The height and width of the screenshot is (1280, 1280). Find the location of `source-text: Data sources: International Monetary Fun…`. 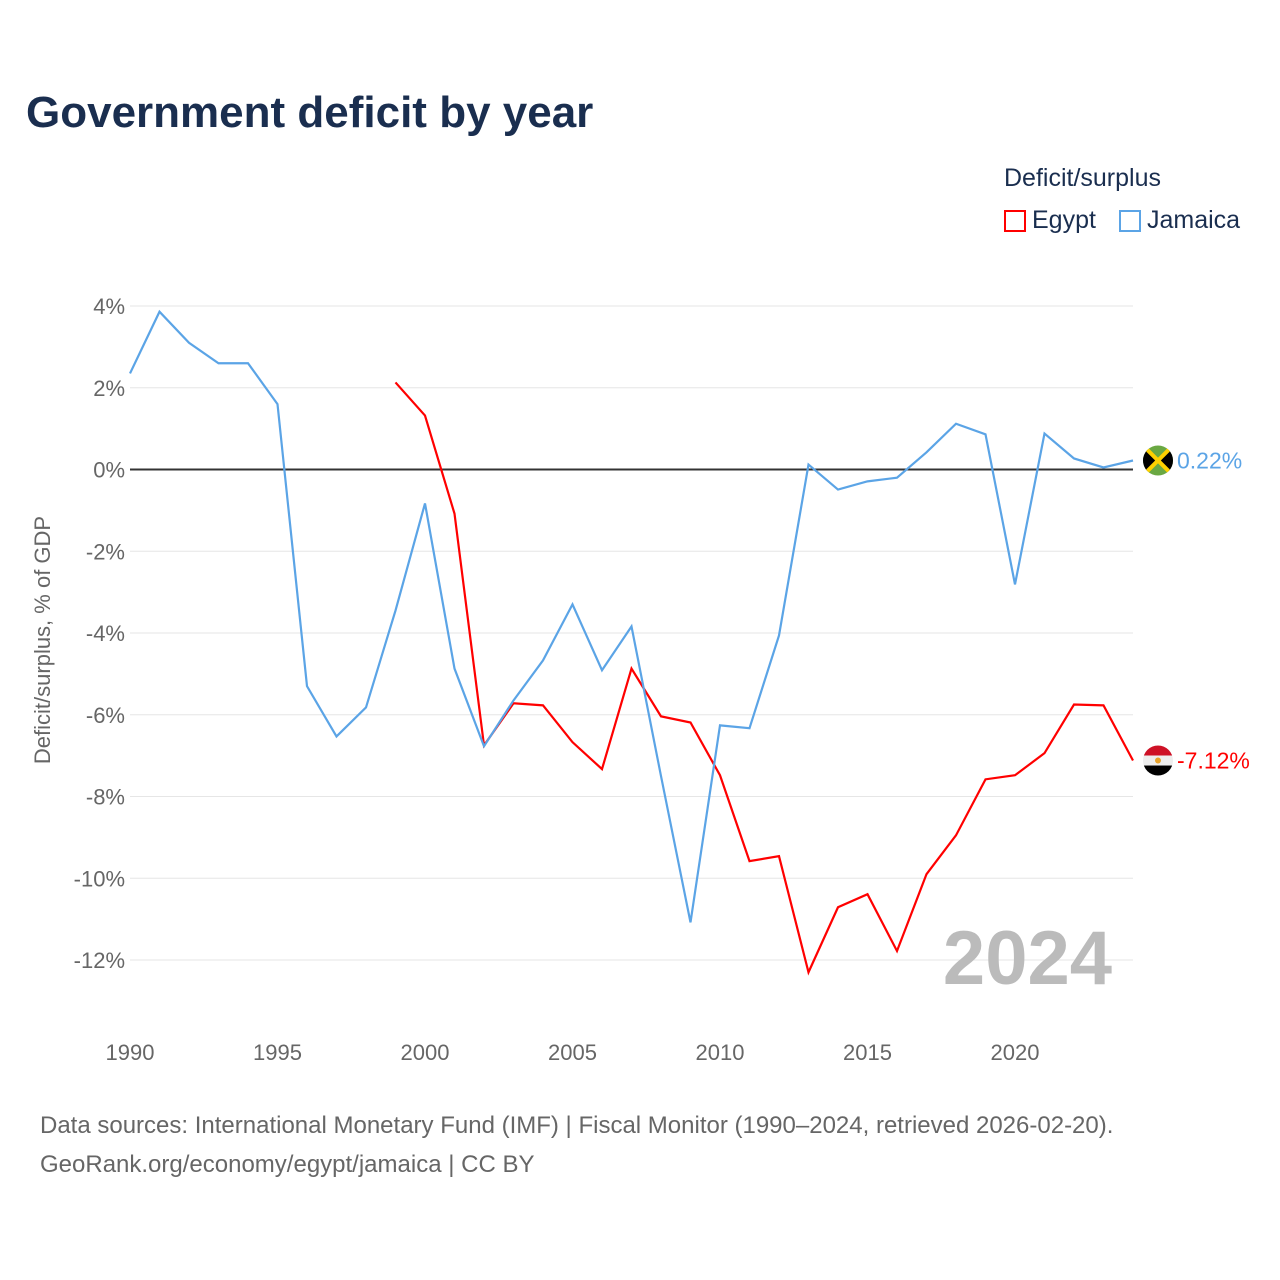

source-text: Data sources: International Monetary Fun… is located at coordinates (577, 1125).